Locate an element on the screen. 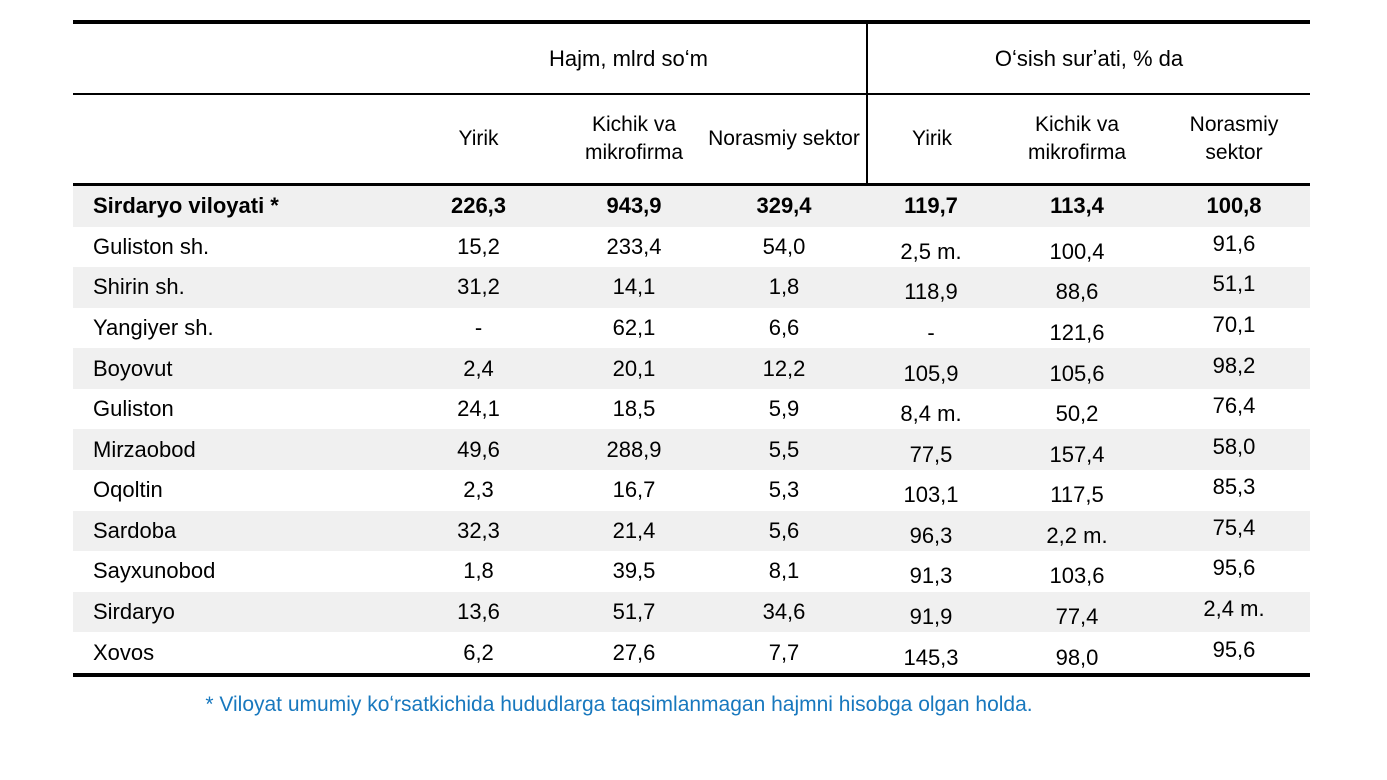 The image size is (1387, 780). district-name-cell: Sayxunobod is located at coordinates (154, 571).